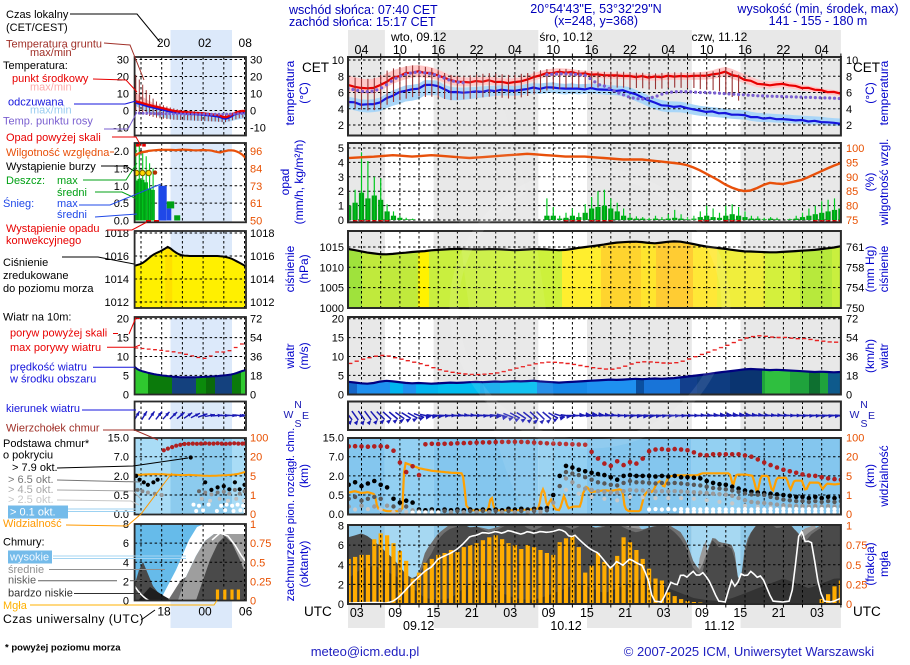 The image size is (910, 665). I want to click on svg-text: Ciśnienie, so click(25, 263).